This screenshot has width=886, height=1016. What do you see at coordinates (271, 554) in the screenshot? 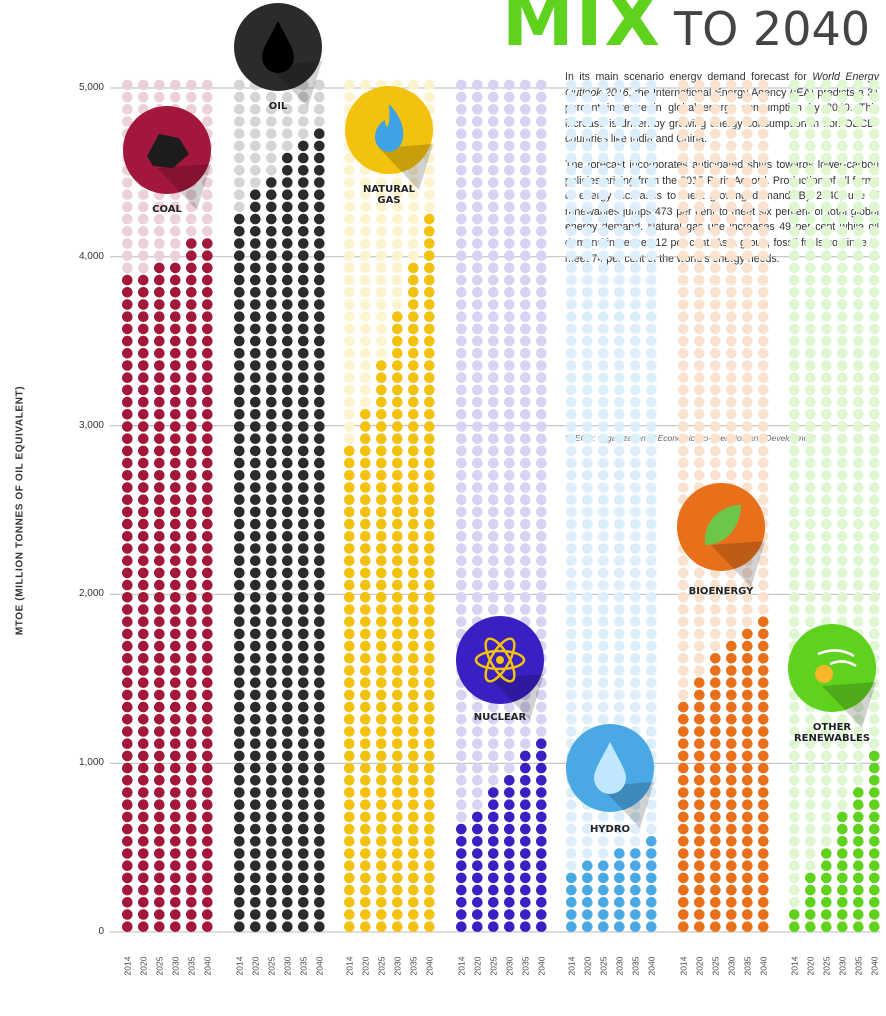
I see `bar-2025` at bounding box center [271, 554].